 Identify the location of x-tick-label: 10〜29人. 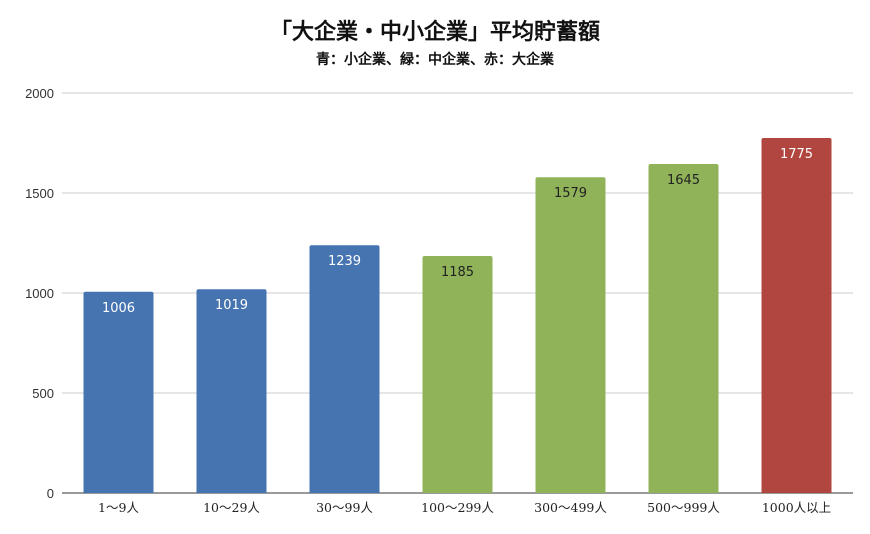
(231, 507).